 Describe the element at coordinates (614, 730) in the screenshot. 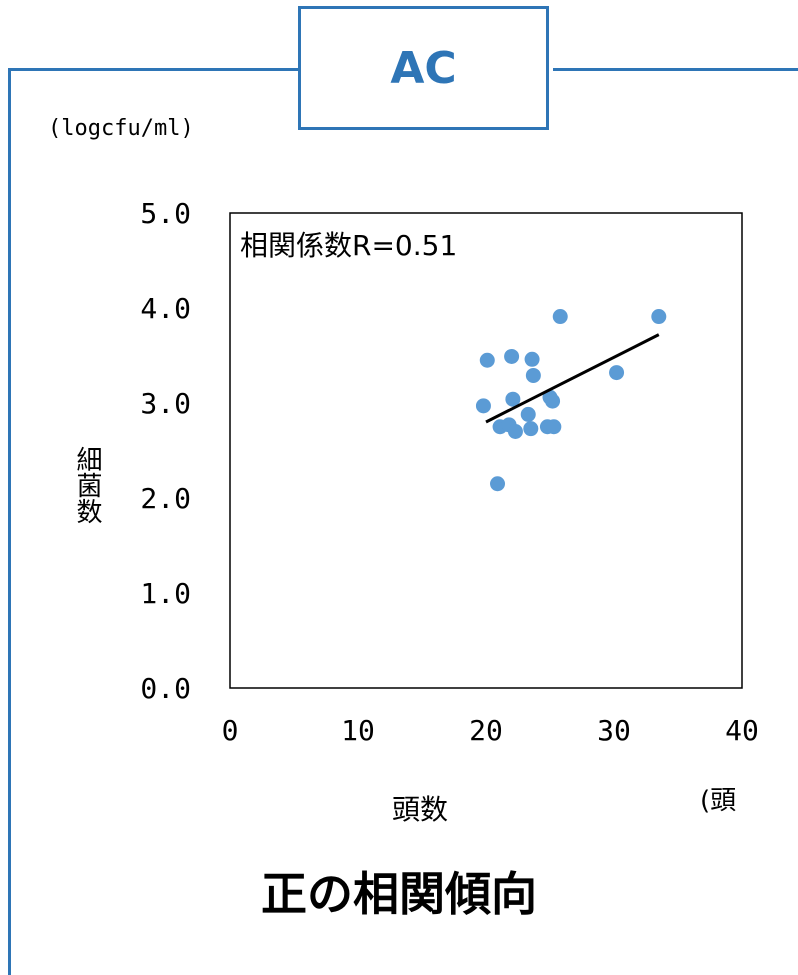

I see `x-tick-label: 30` at that location.